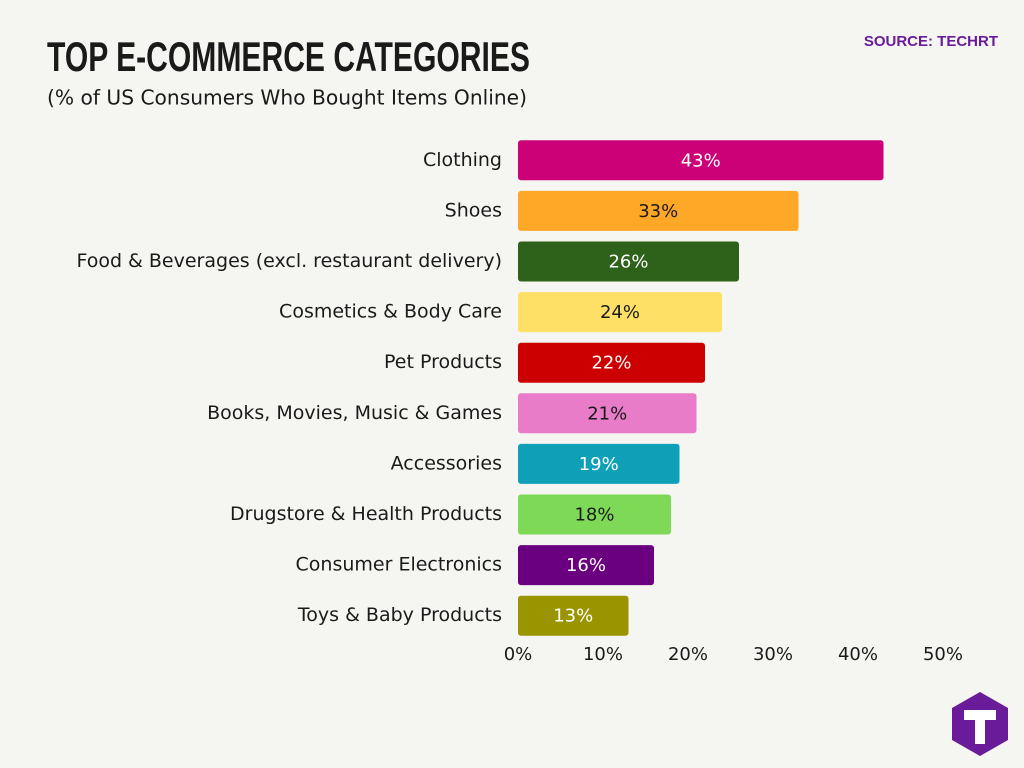 The height and width of the screenshot is (768, 1024). What do you see at coordinates (443, 362) in the screenshot?
I see `category-label: Pet Products` at bounding box center [443, 362].